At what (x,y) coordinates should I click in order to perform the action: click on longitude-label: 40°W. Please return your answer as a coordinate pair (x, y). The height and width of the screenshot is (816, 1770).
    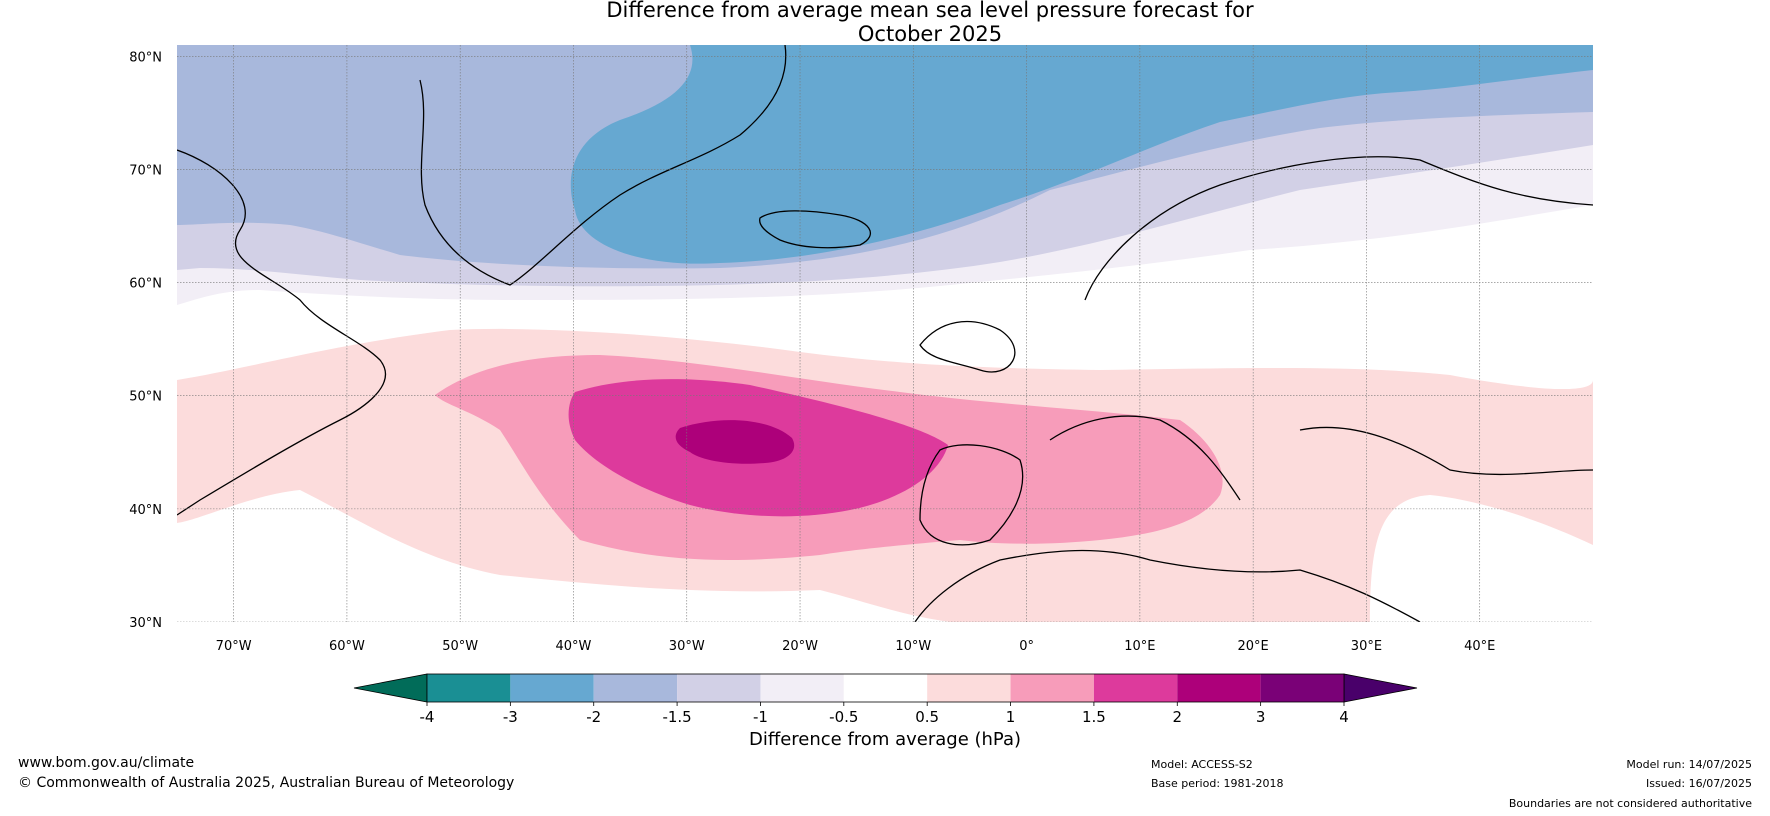
    Looking at the image, I should click on (574, 646).